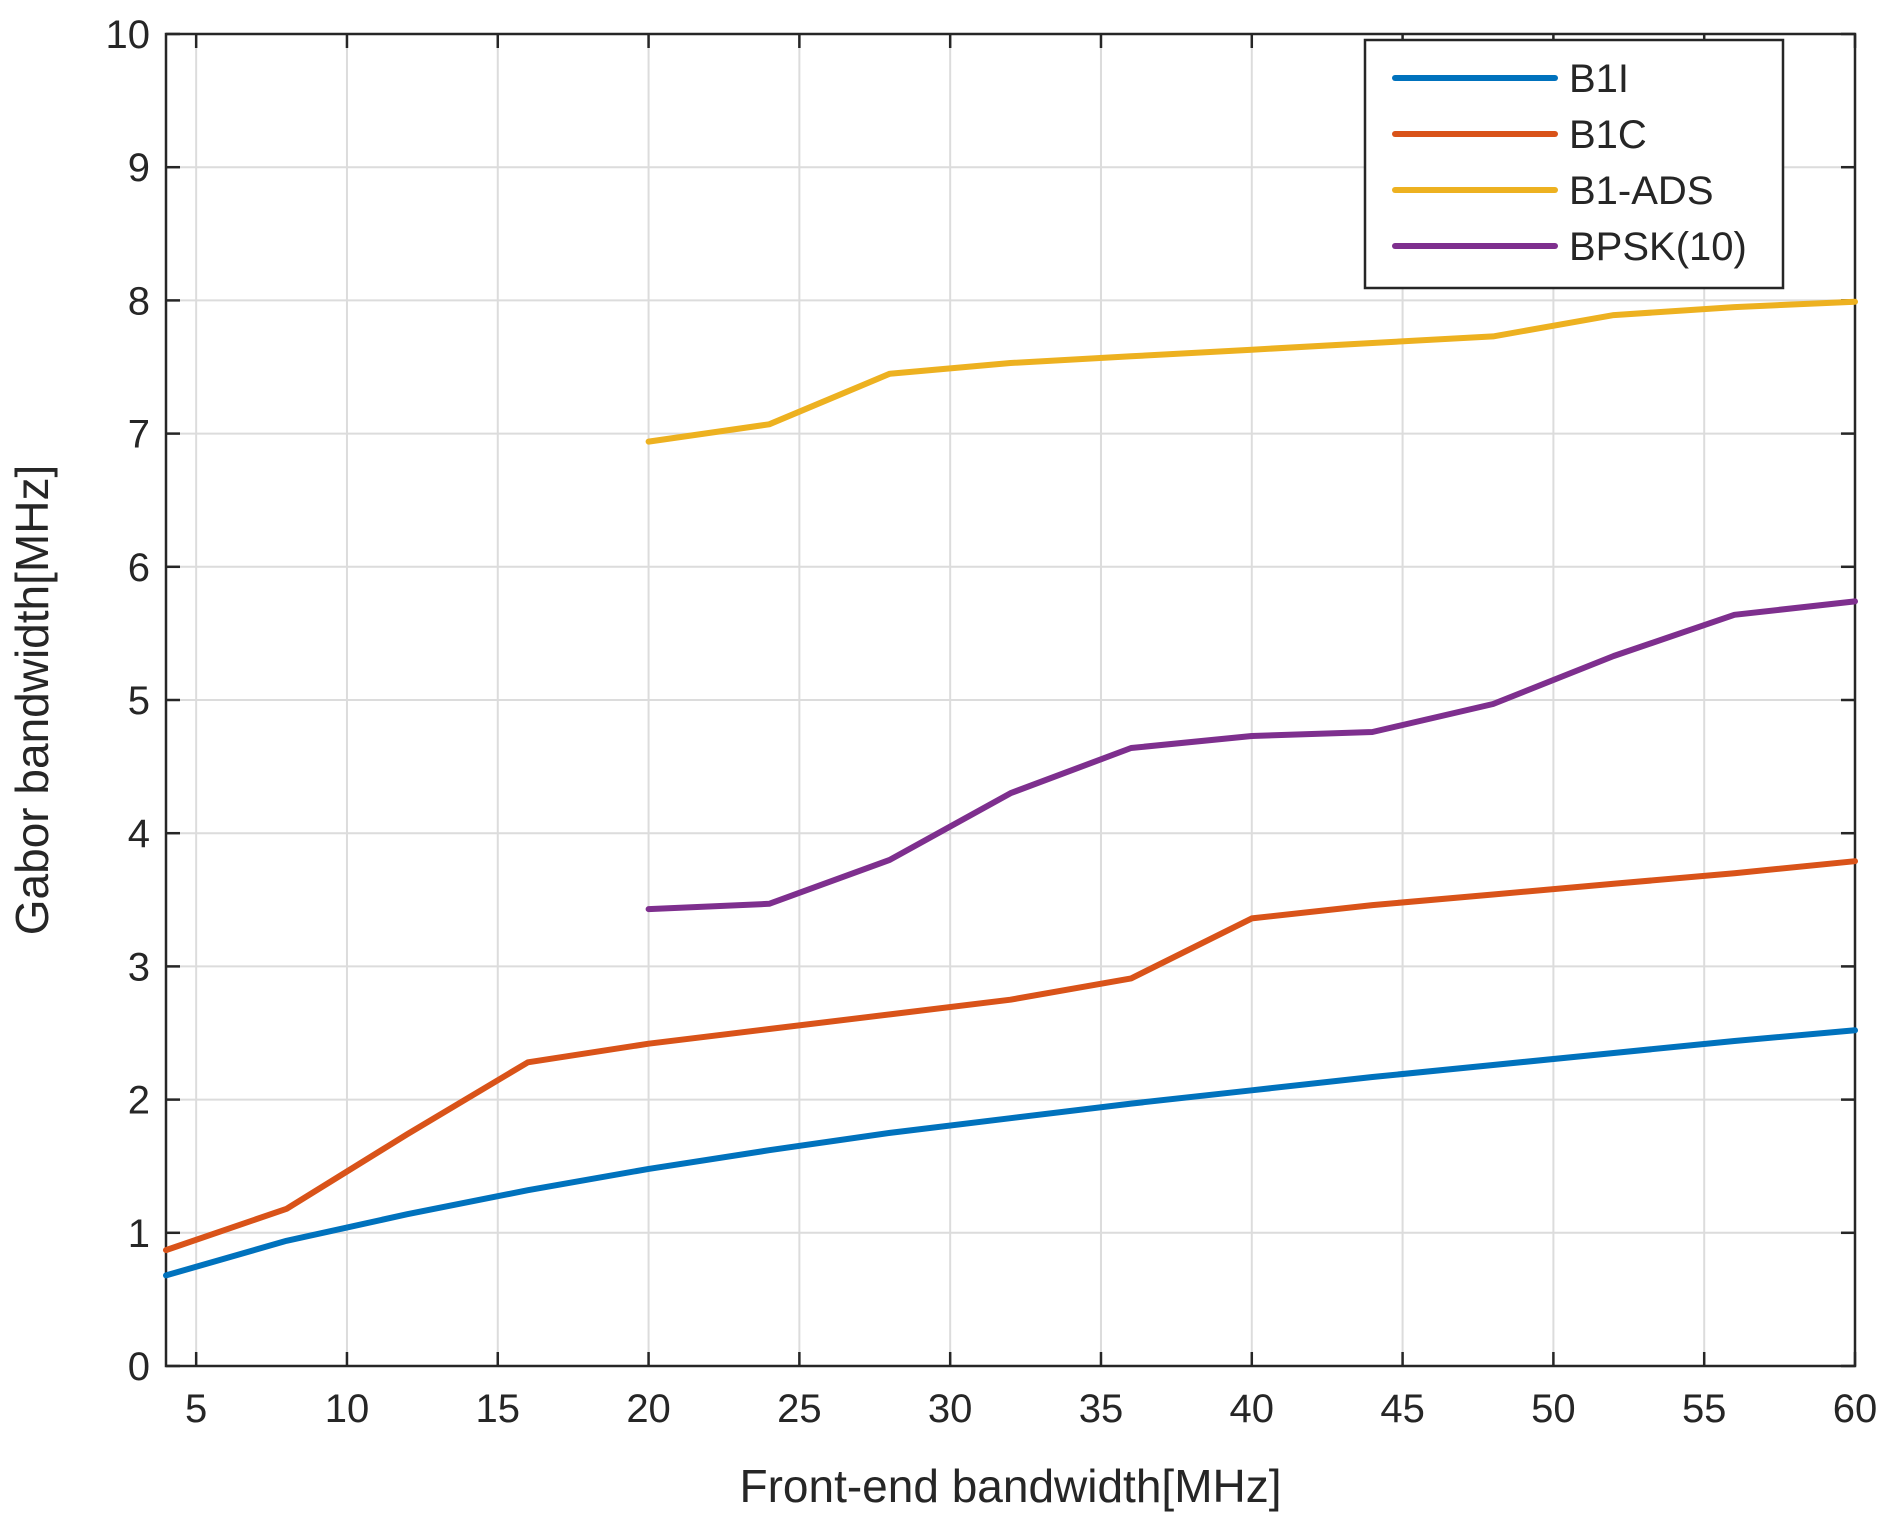  Describe the element at coordinates (648, 1409) in the screenshot. I see `x-tick-label: 20` at that location.